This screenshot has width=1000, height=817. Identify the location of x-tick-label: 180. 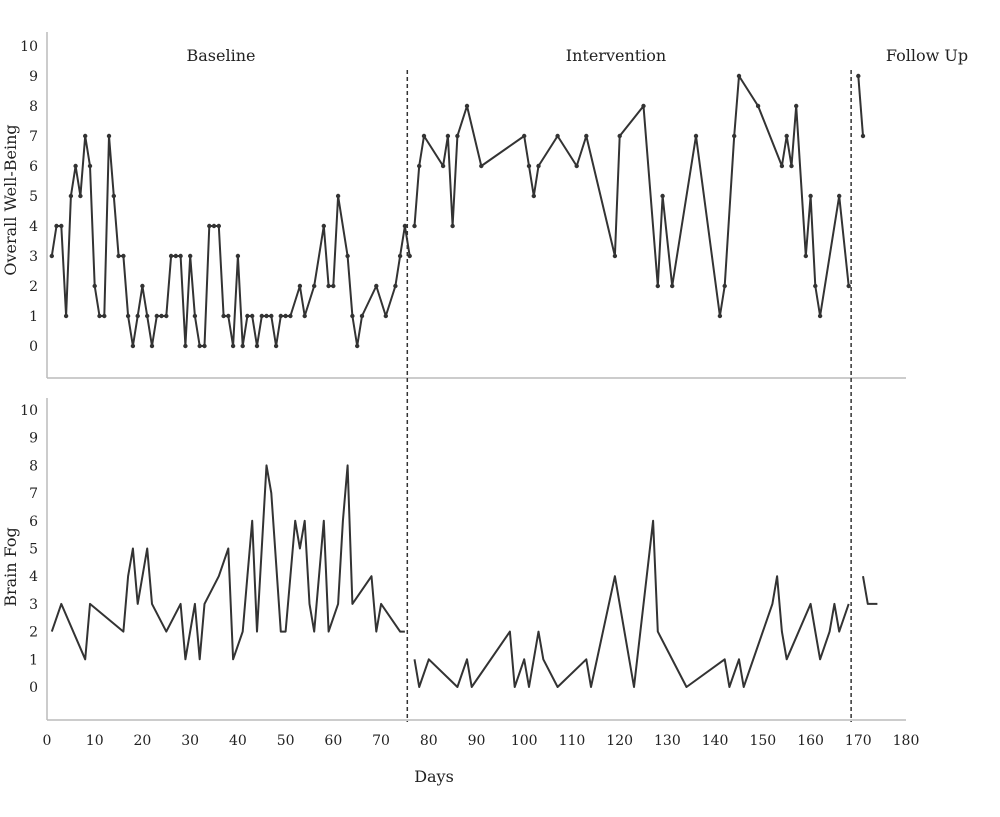
(906, 741).